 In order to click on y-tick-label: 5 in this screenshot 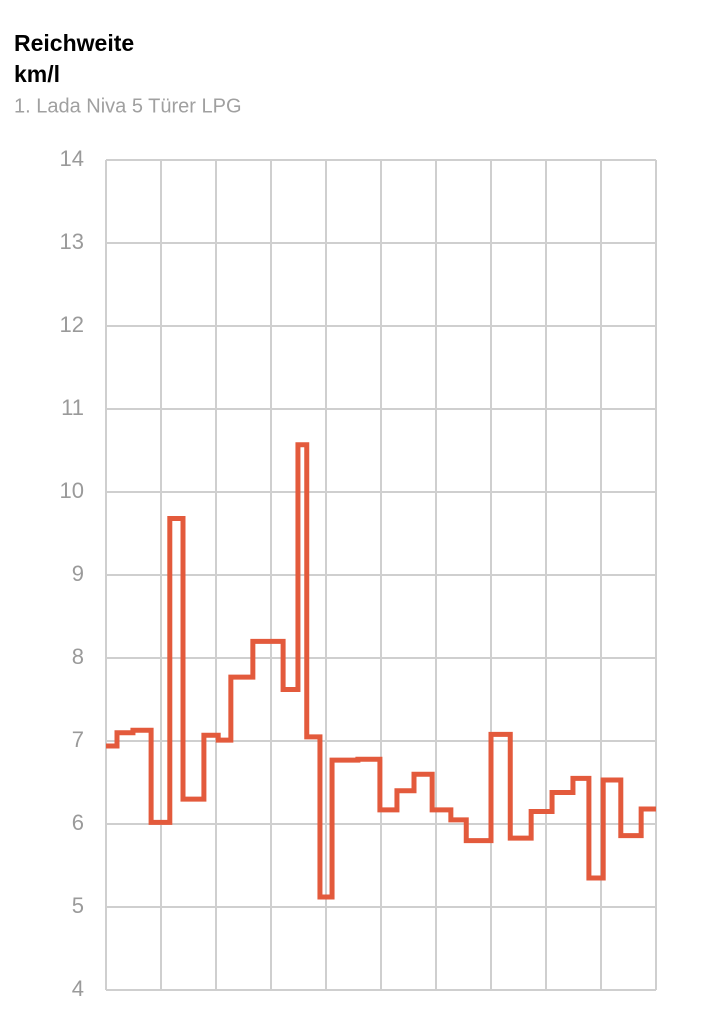, I will do `click(78, 905)`.